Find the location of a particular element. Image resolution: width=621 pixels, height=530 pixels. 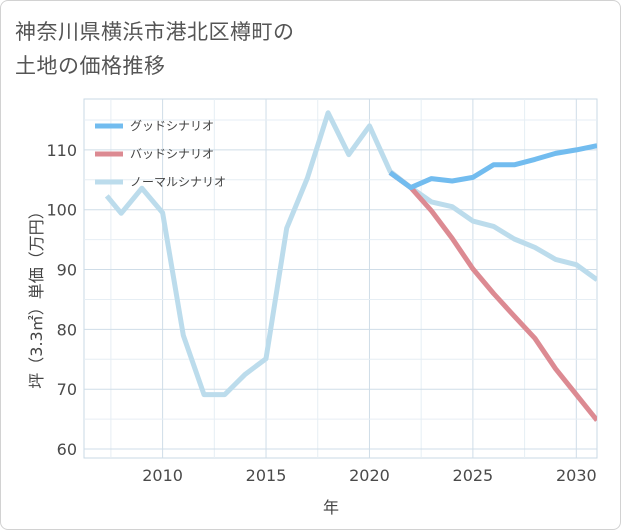

x-tick-label: 2020 is located at coordinates (369, 475).